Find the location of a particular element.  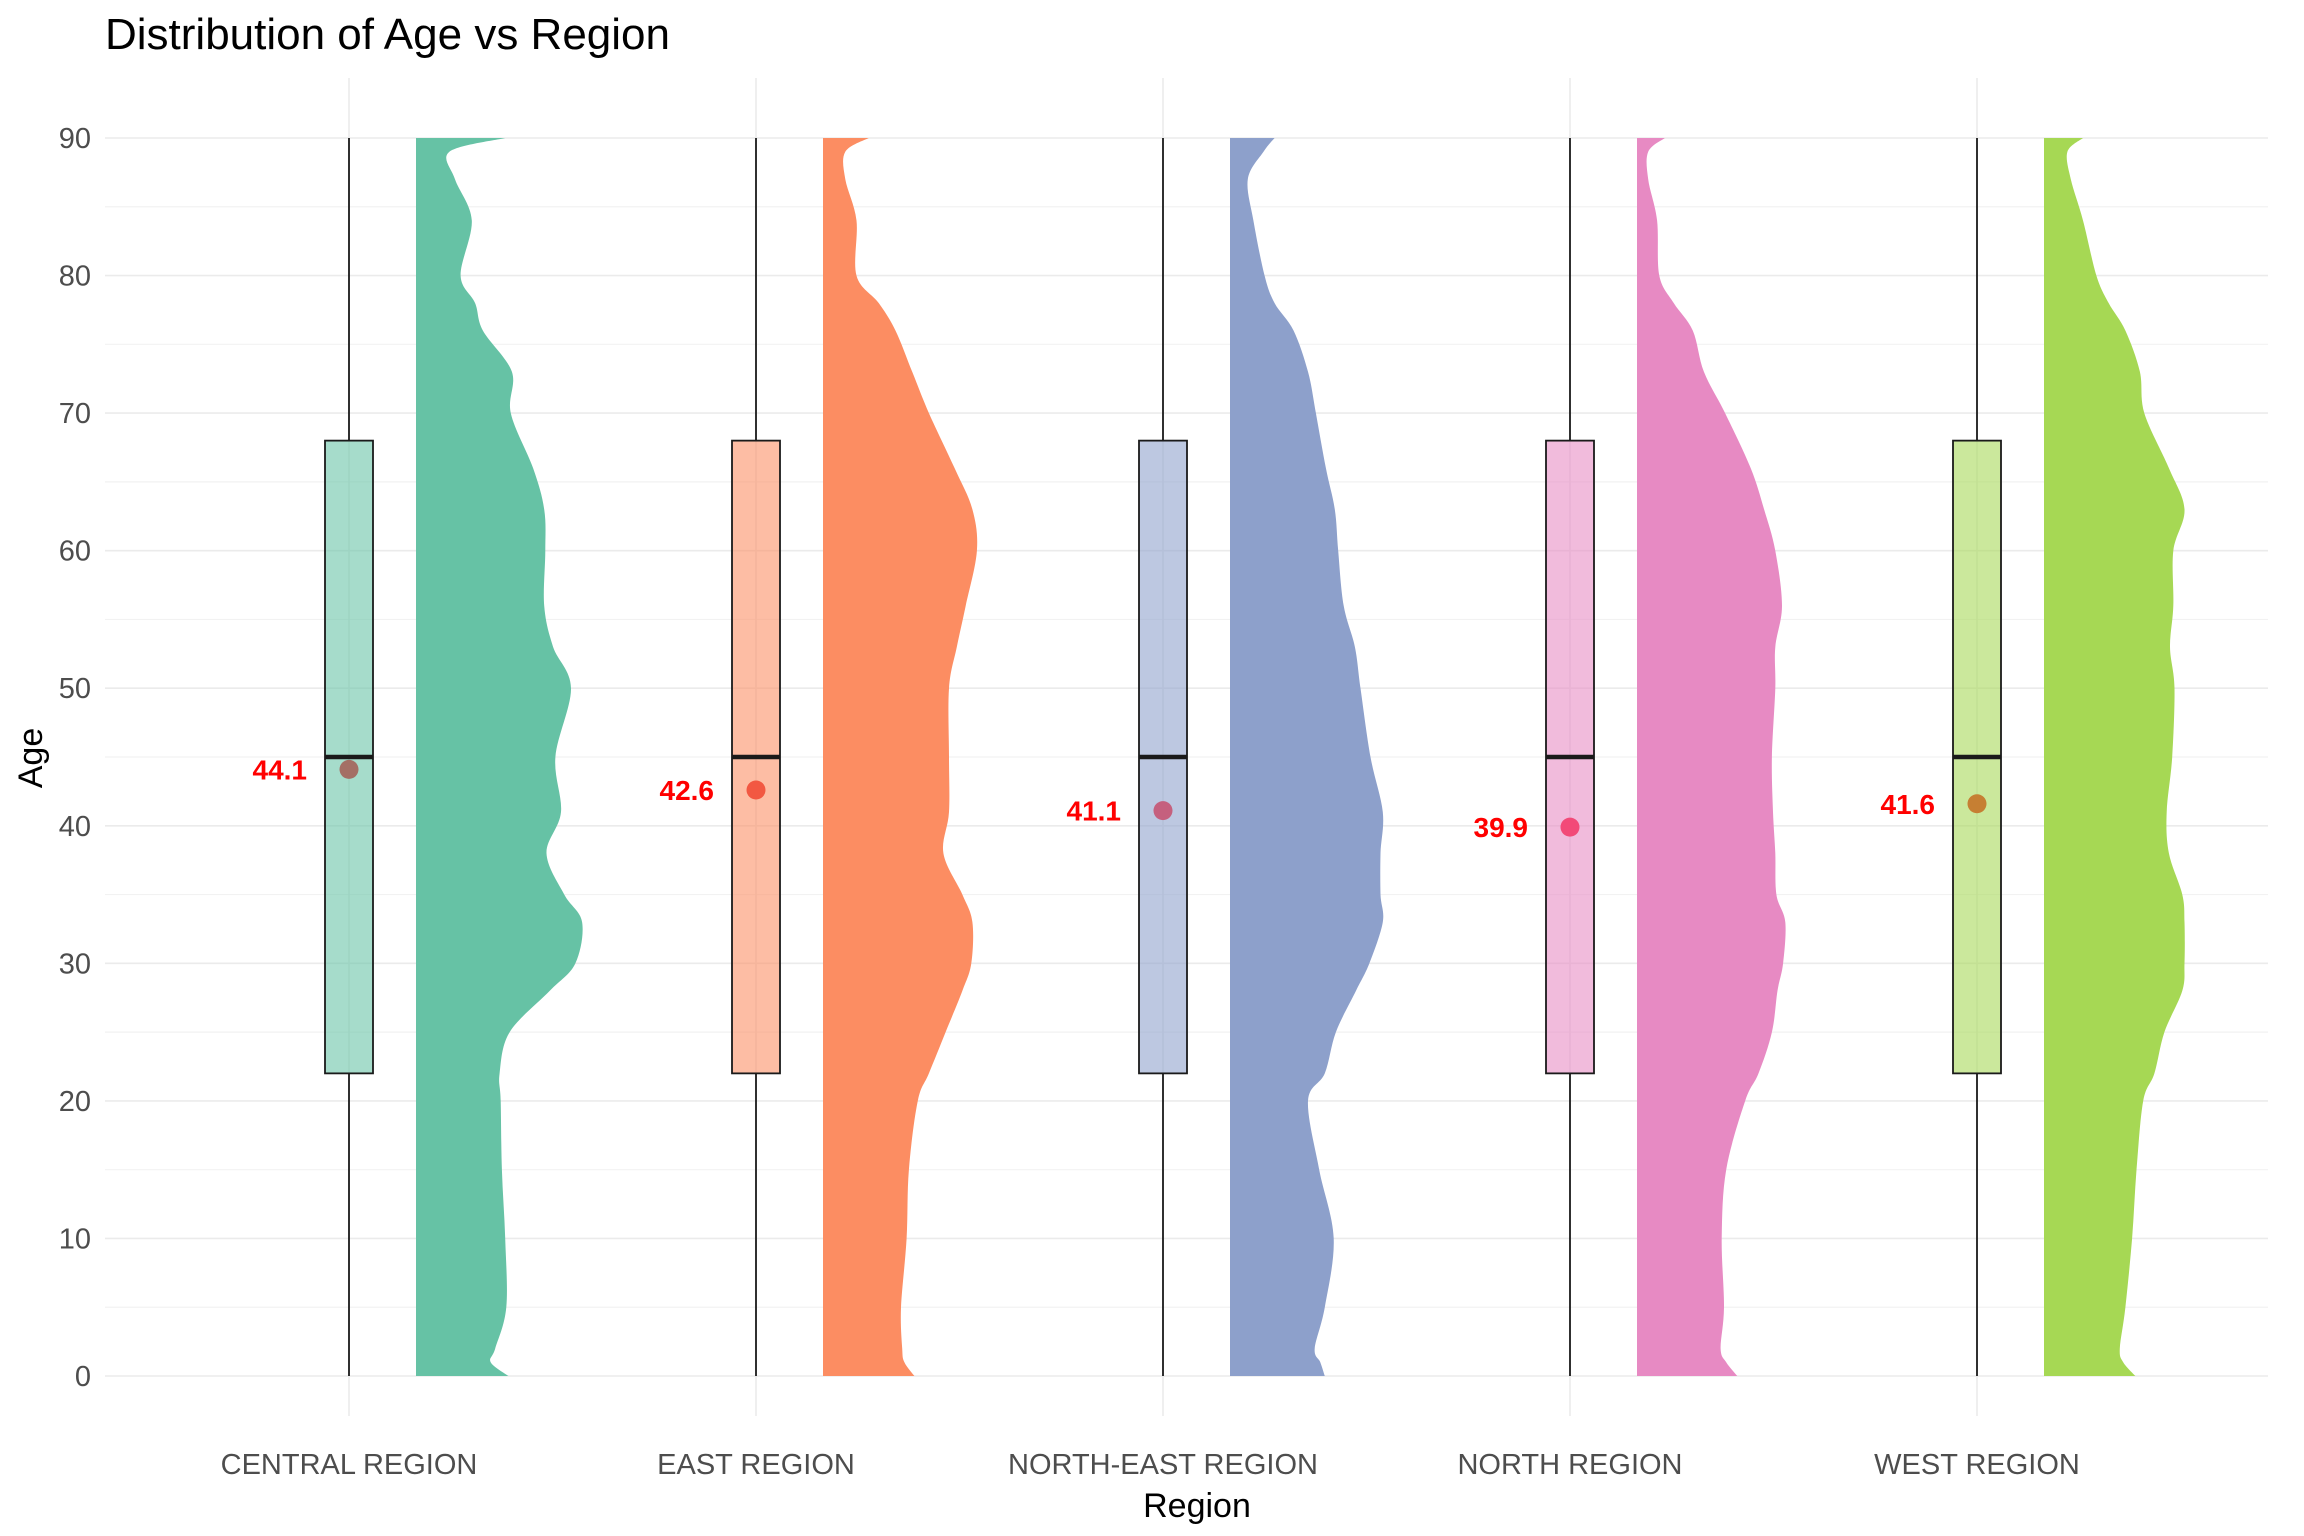

mean-label: 41.6 is located at coordinates (1908, 804).